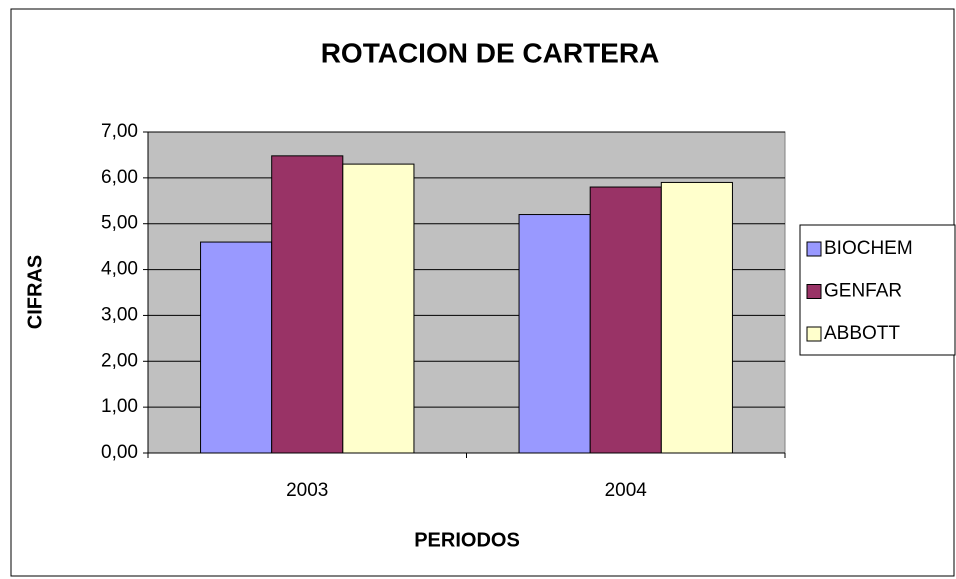  Describe the element at coordinates (119, 131) in the screenshot. I see `y-tick-label: 7,00` at that location.